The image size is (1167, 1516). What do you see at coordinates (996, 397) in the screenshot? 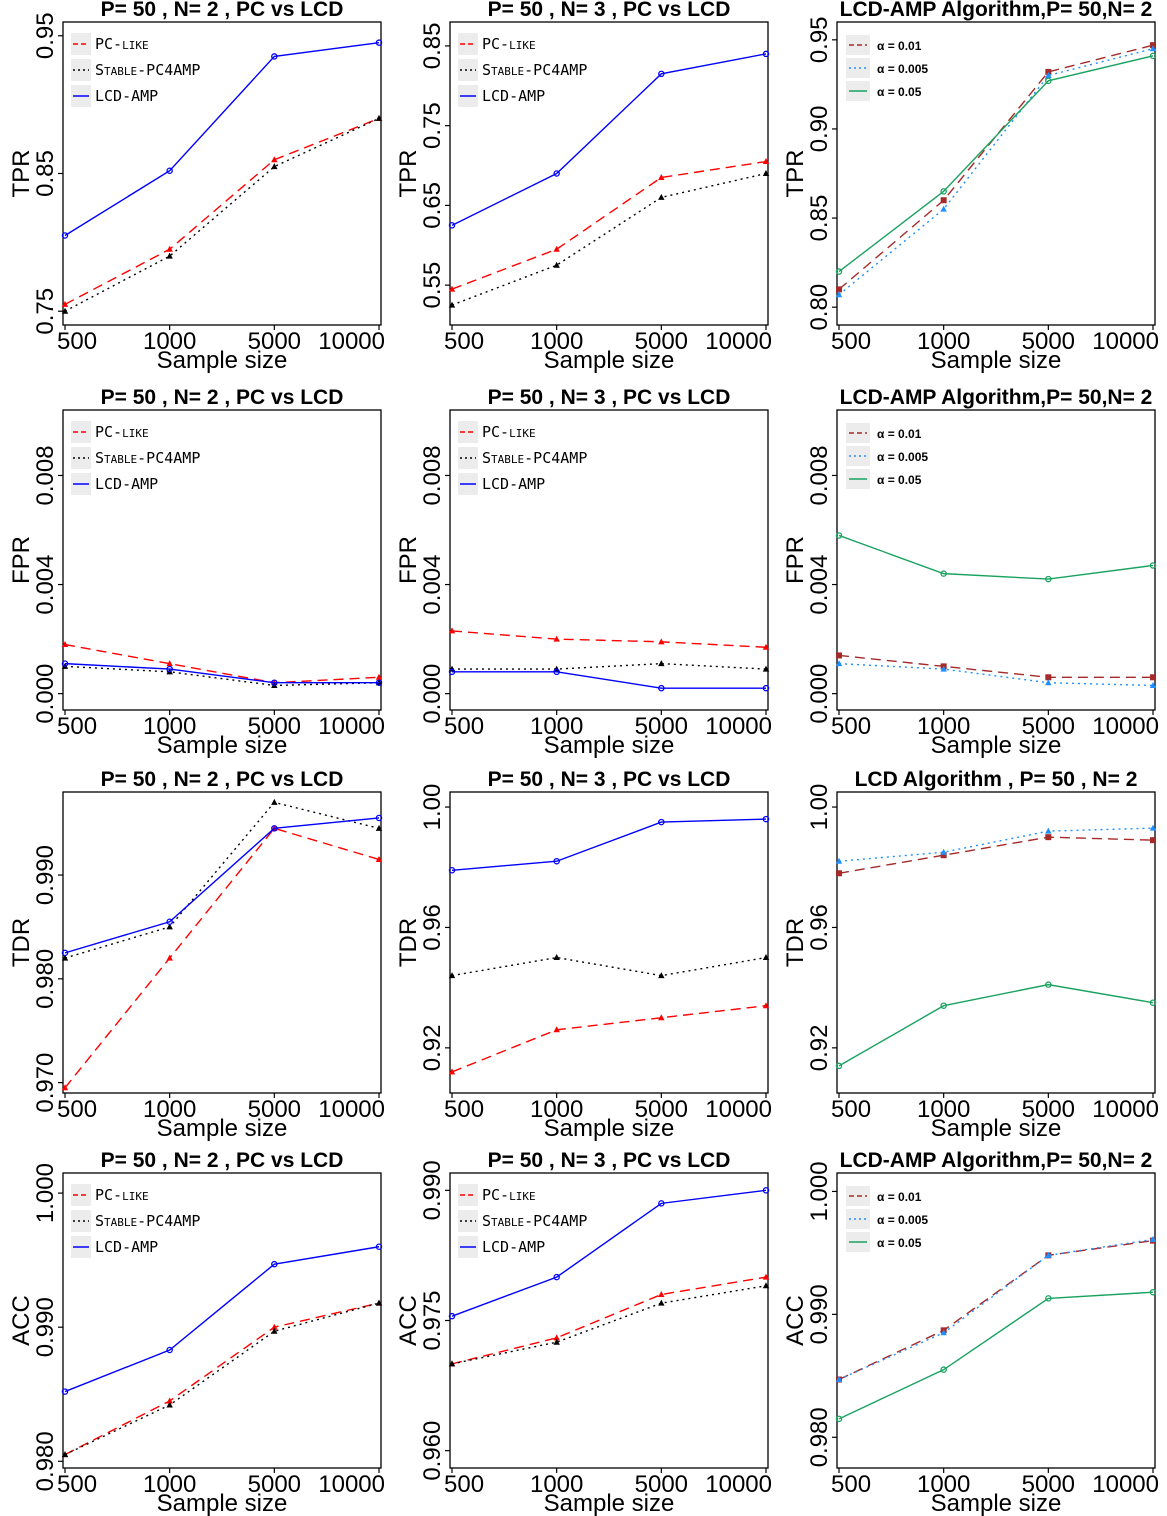
I see `chart-title: LCD-AMP Algorithm,P= 50,N= 2` at bounding box center [996, 397].